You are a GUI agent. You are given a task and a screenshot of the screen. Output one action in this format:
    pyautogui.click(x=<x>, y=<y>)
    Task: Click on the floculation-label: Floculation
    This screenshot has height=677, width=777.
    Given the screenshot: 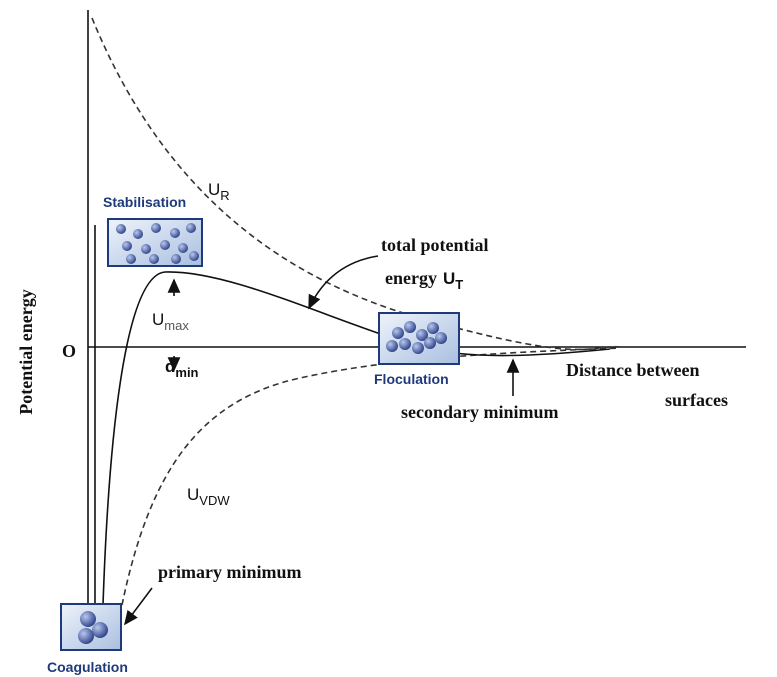 What is the action you would take?
    pyautogui.click(x=411, y=379)
    